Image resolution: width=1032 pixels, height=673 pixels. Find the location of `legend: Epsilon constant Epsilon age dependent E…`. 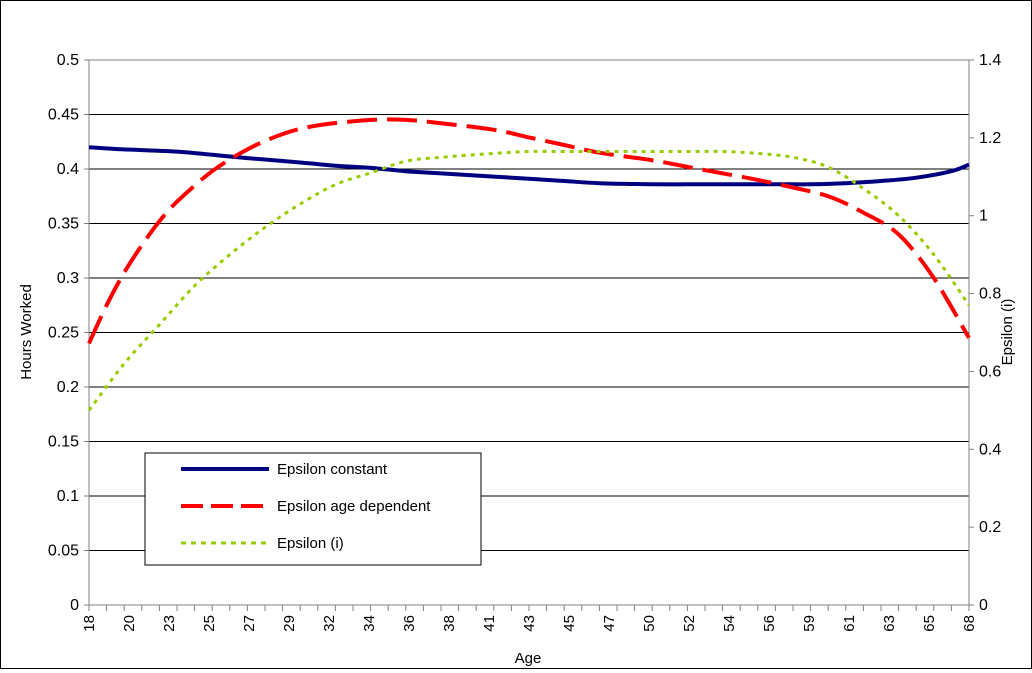

legend: Epsilon constant Epsilon age dependent E… is located at coordinates (313, 509).